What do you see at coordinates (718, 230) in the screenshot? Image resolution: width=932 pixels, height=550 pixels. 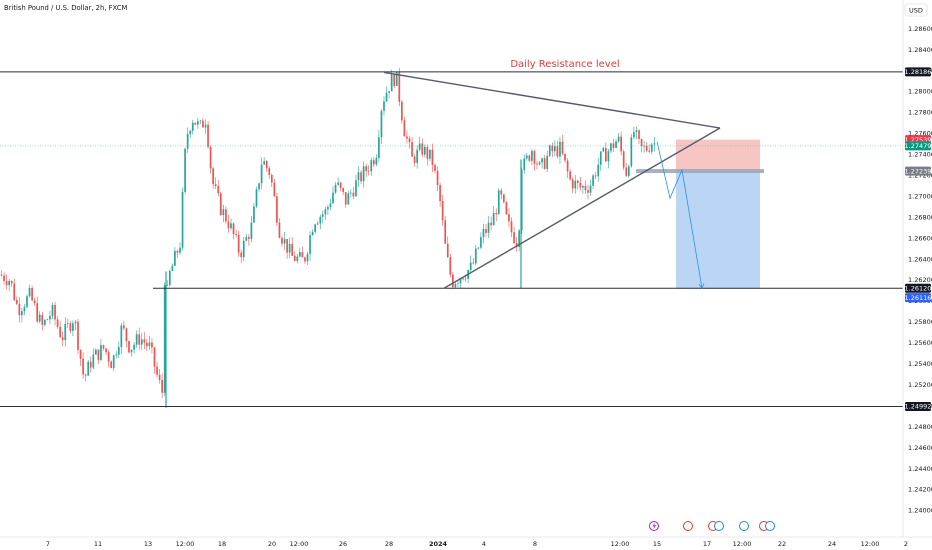 I see `take-profit-zone` at bounding box center [718, 230].